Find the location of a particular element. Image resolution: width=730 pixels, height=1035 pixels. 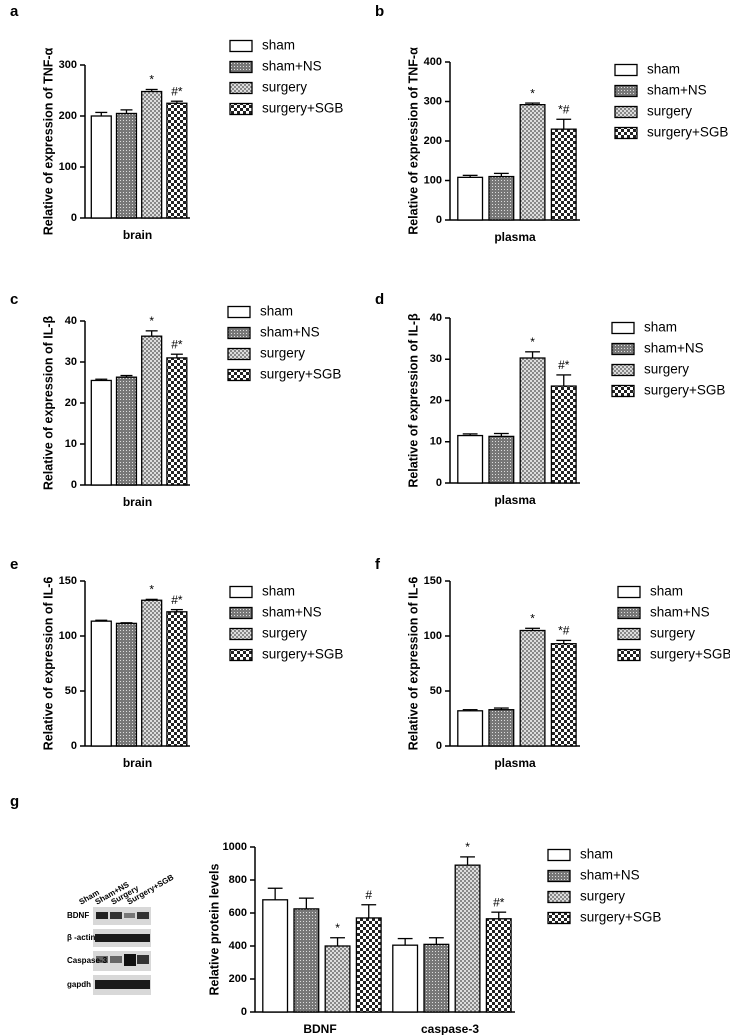

panel-letter: d is located at coordinates (379, 299).